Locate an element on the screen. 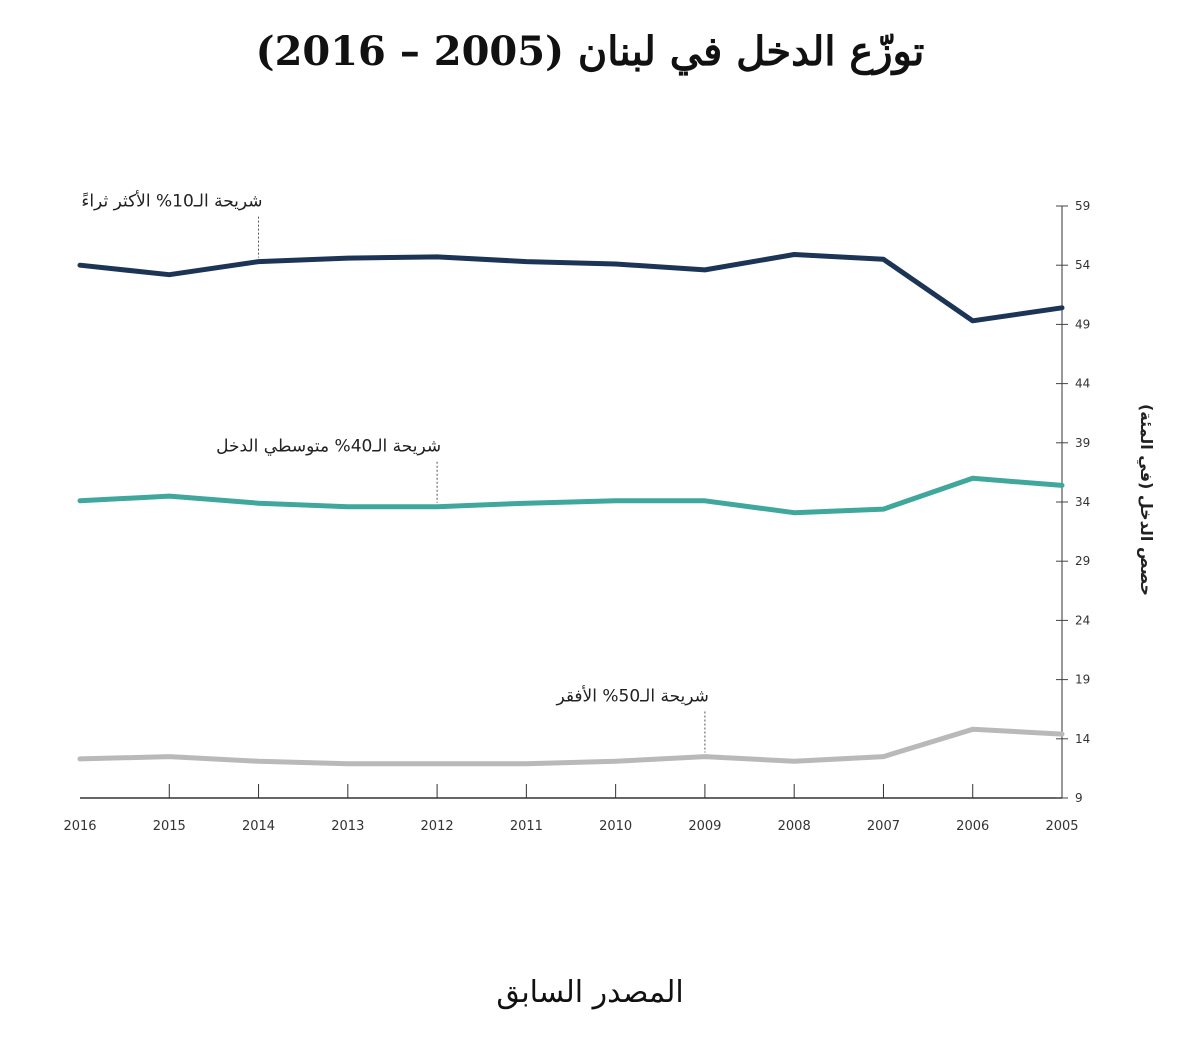 The image size is (1200, 1062). y-tick-label: 9 is located at coordinates (1079, 798).